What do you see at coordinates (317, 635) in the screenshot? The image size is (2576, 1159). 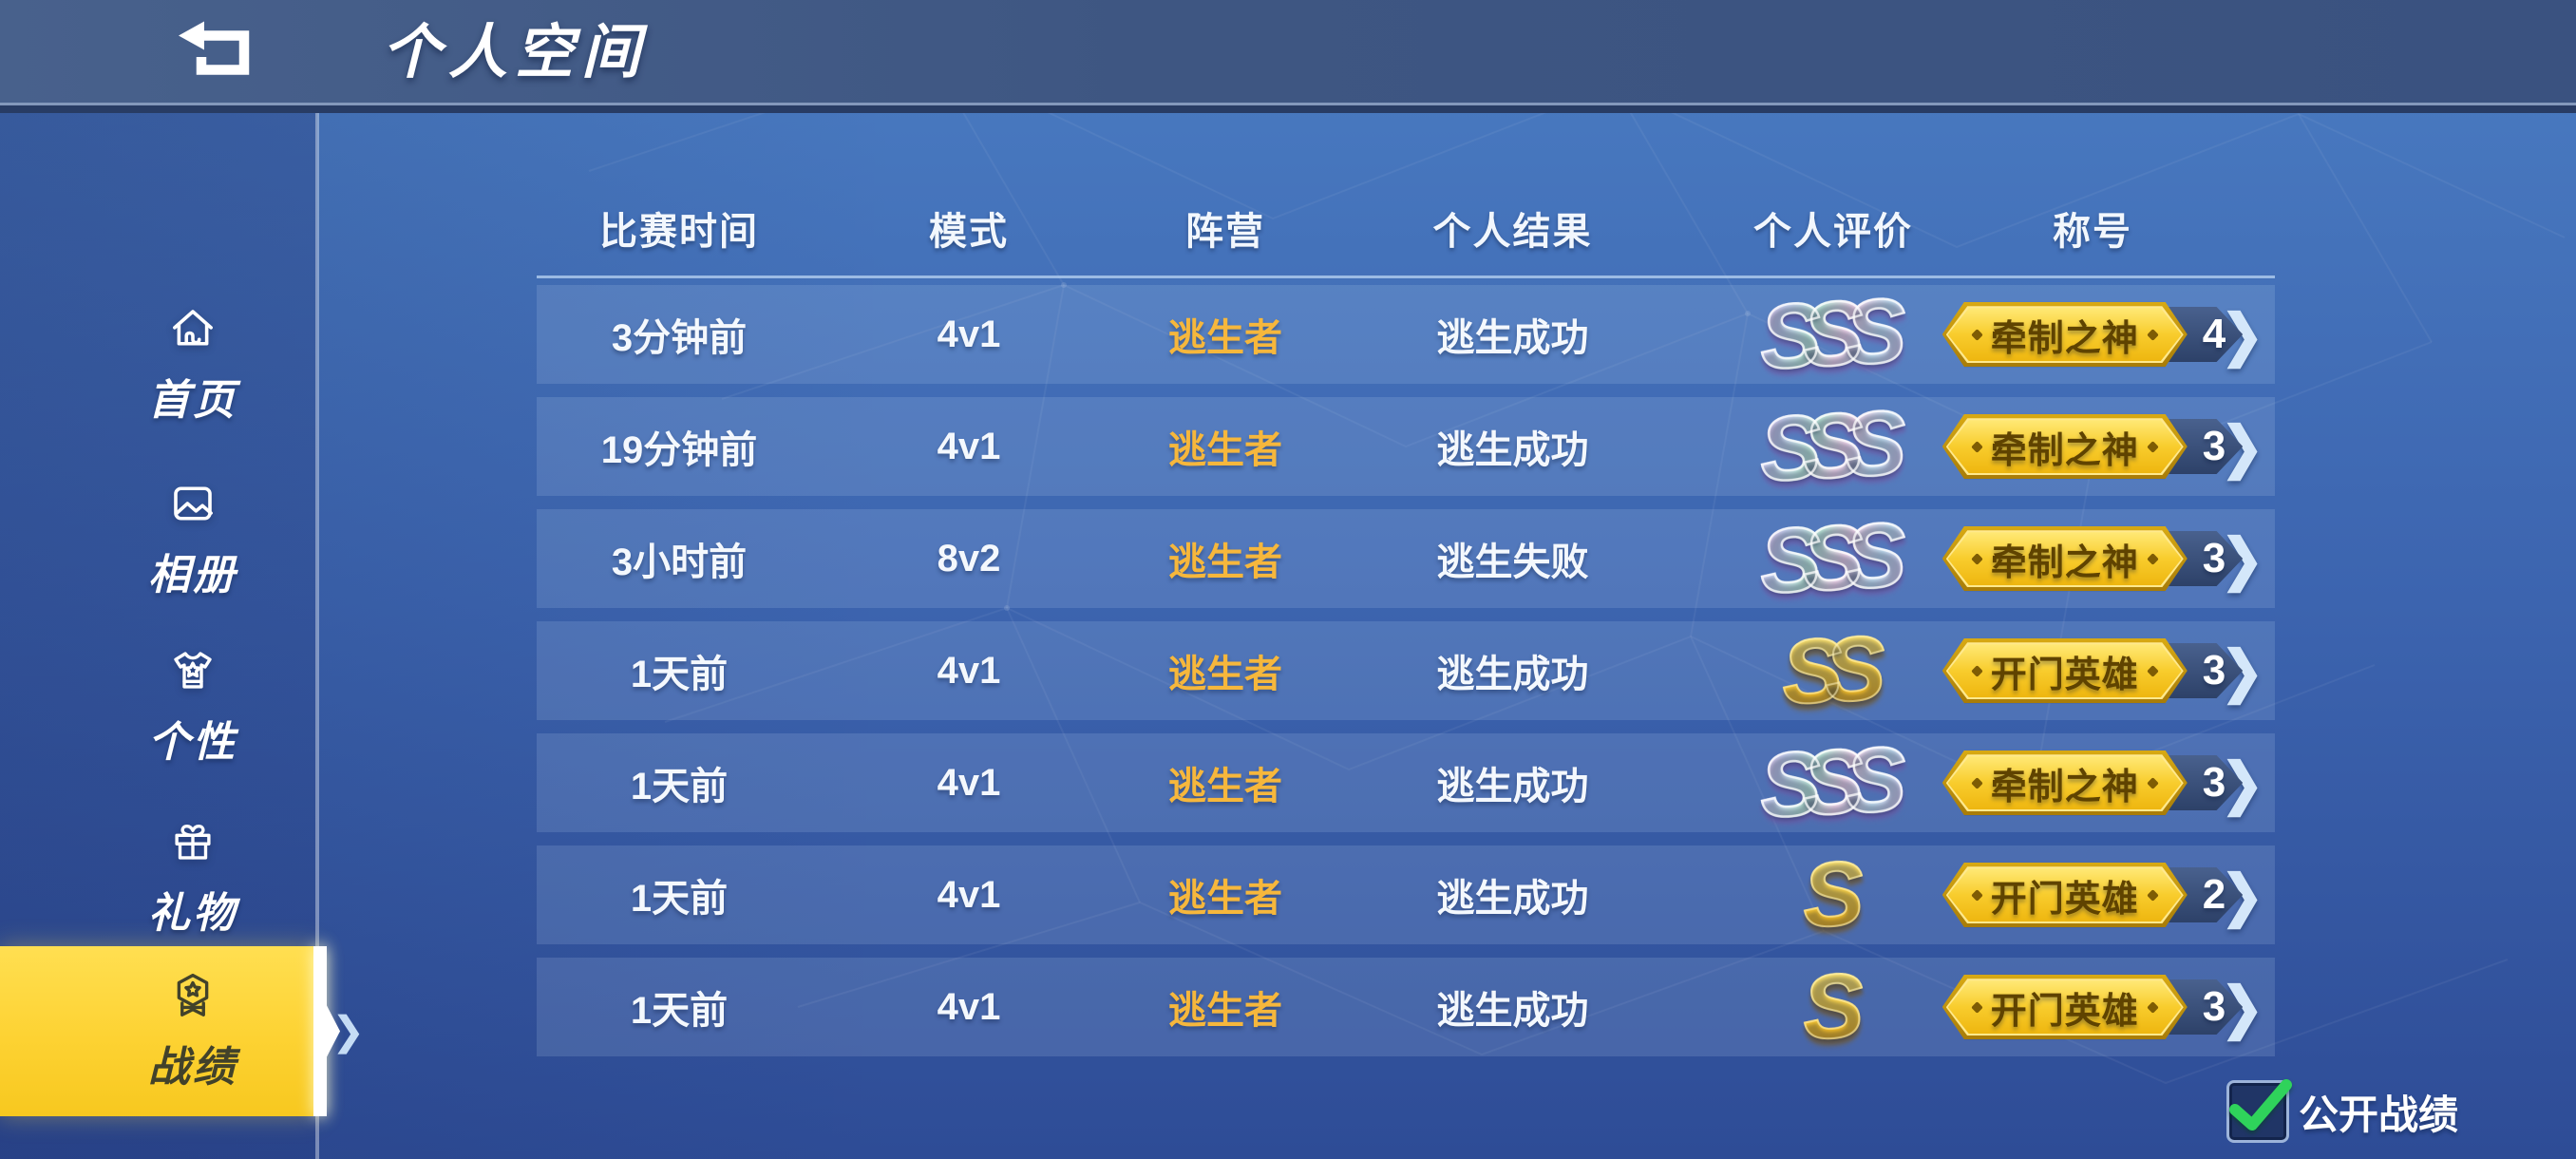 I see `sidebar-divider` at bounding box center [317, 635].